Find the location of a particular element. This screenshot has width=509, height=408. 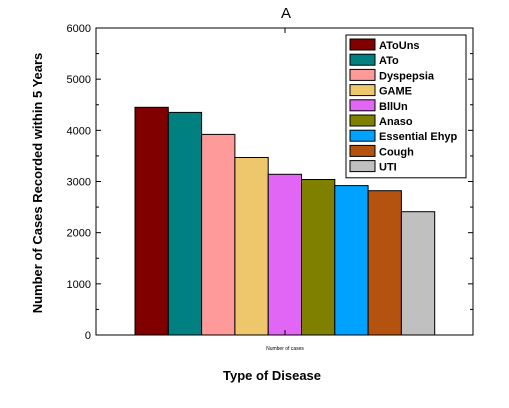

y-tick-label: 3000 is located at coordinates (79, 183).